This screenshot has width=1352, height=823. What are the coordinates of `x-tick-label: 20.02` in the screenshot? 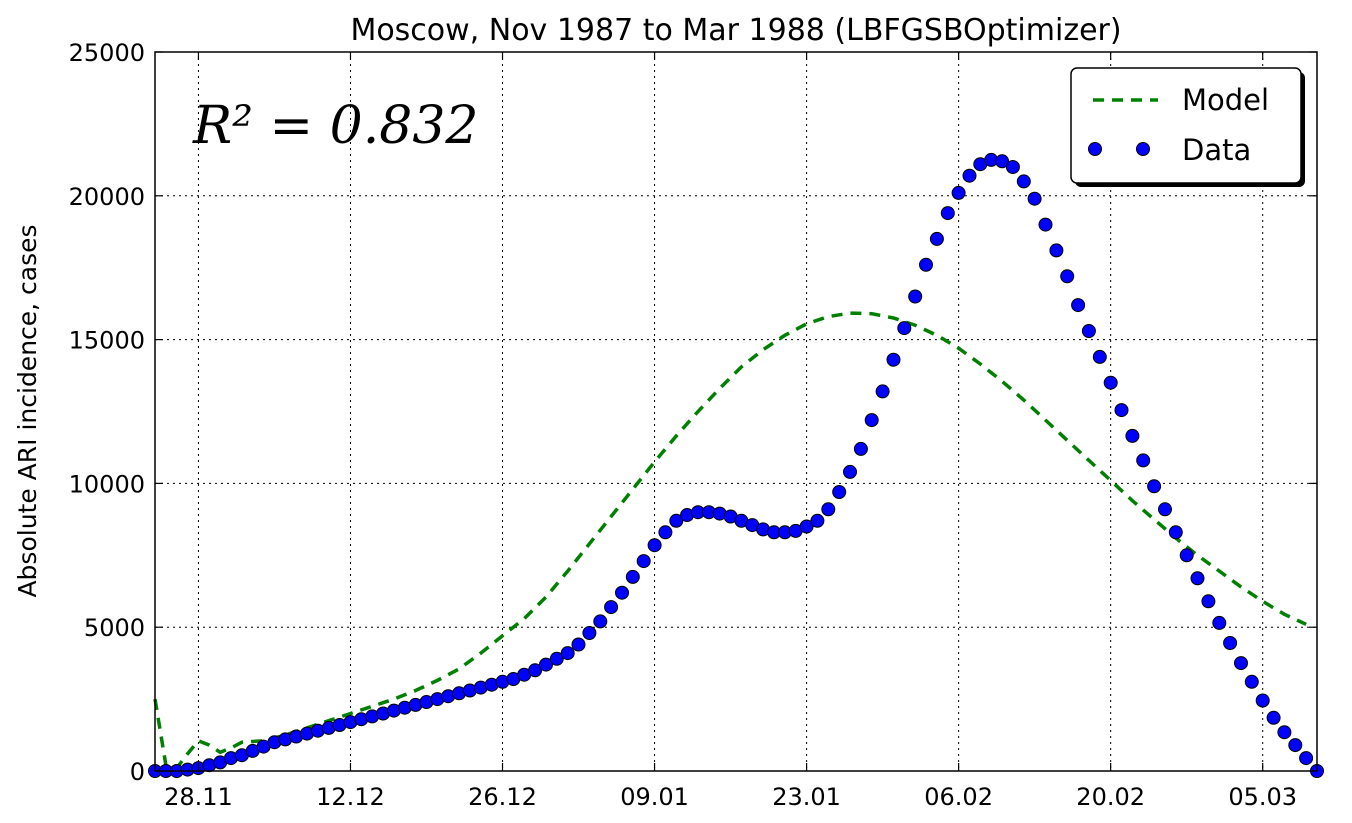 It's located at (1110, 797).